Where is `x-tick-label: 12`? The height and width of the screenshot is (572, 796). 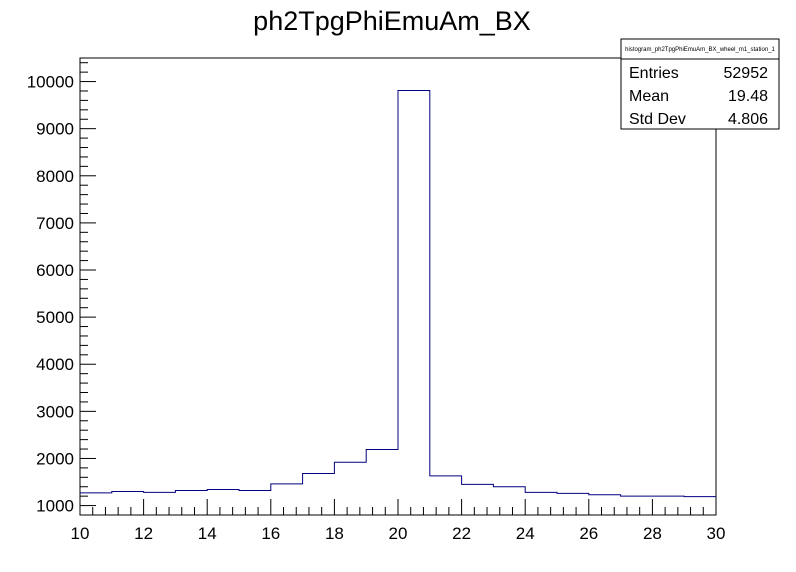
x-tick-label: 12 is located at coordinates (143, 533).